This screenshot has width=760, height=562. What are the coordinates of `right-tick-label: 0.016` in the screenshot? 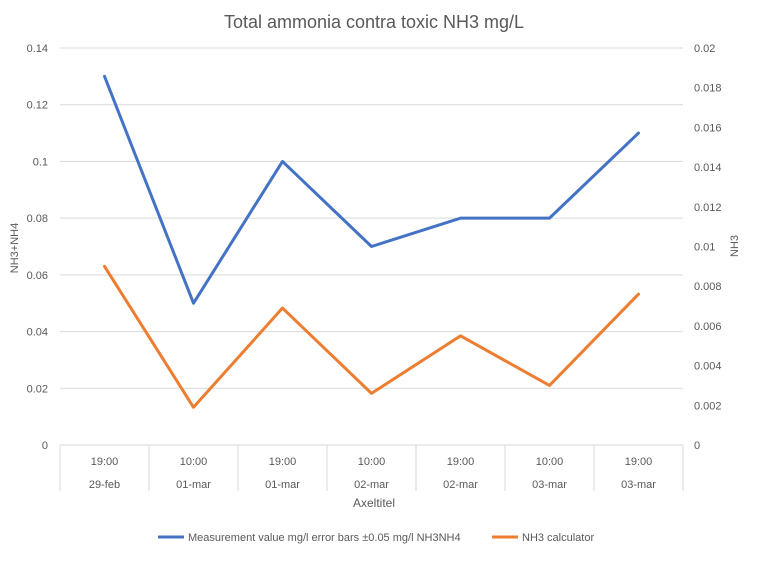 It's located at (708, 128).